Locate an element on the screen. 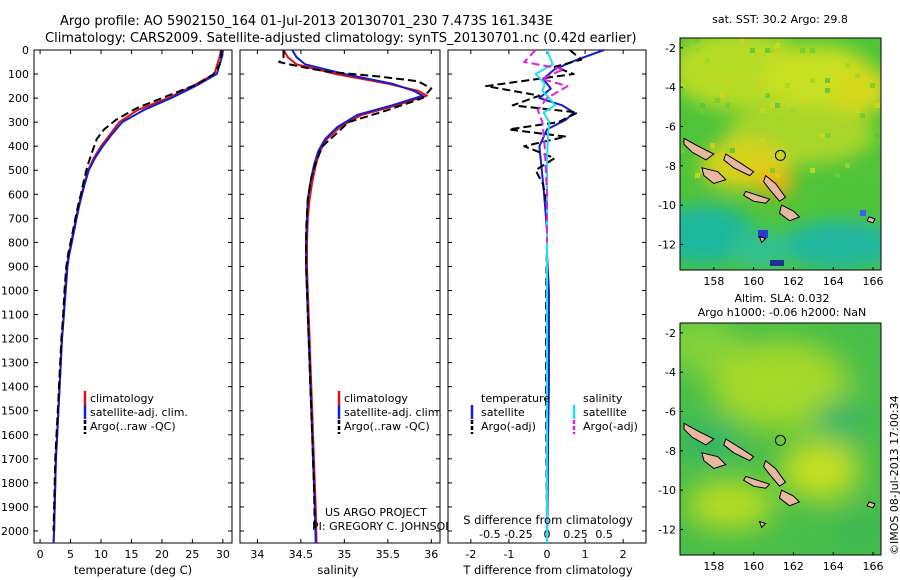  sst-coastline is located at coordinates (779, 190).